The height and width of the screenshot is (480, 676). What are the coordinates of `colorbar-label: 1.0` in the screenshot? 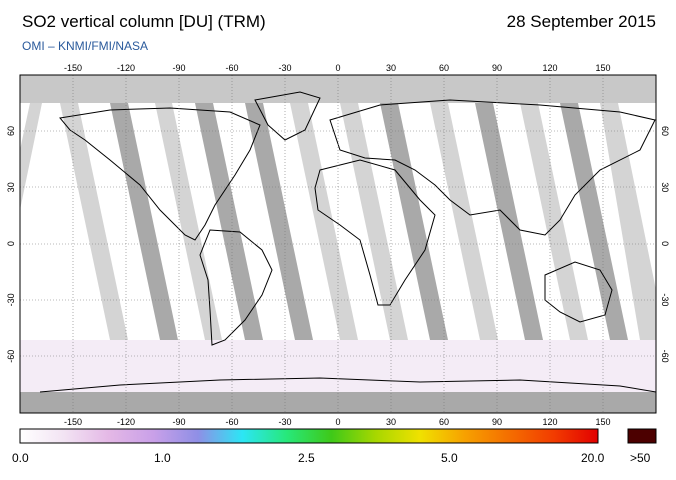 It's located at (162, 458).